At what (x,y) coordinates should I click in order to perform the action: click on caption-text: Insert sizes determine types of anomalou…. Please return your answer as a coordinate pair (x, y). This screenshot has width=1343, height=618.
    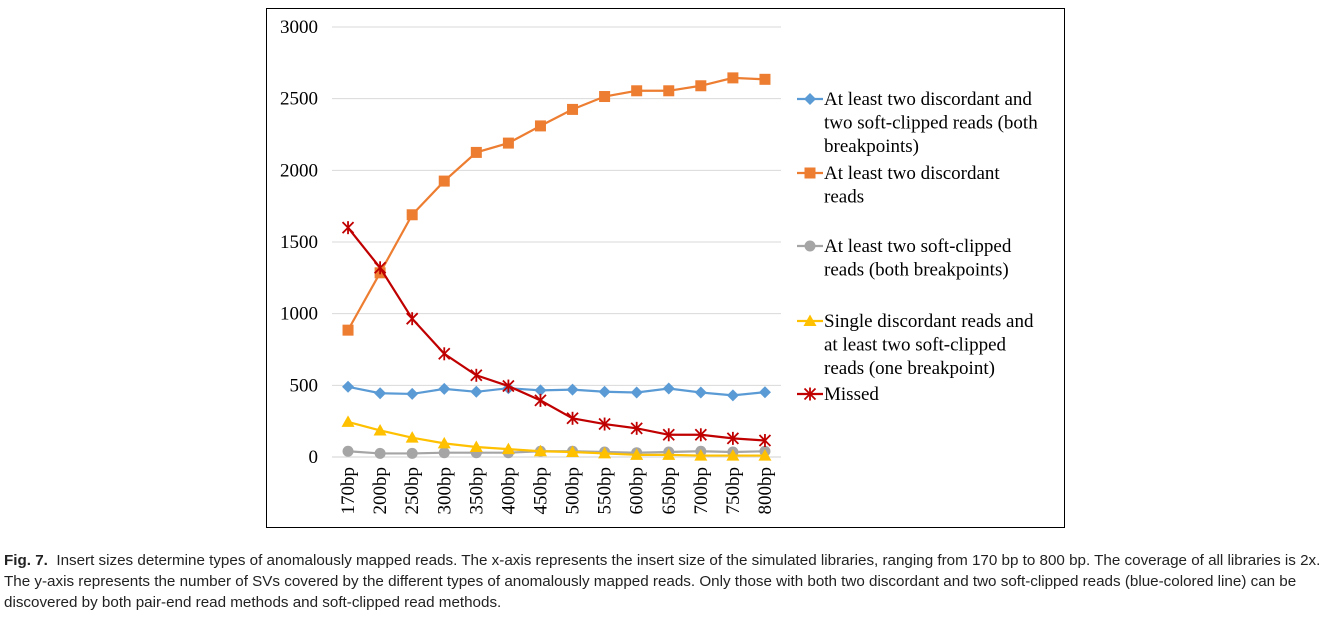
    Looking at the image, I should click on (662, 581).